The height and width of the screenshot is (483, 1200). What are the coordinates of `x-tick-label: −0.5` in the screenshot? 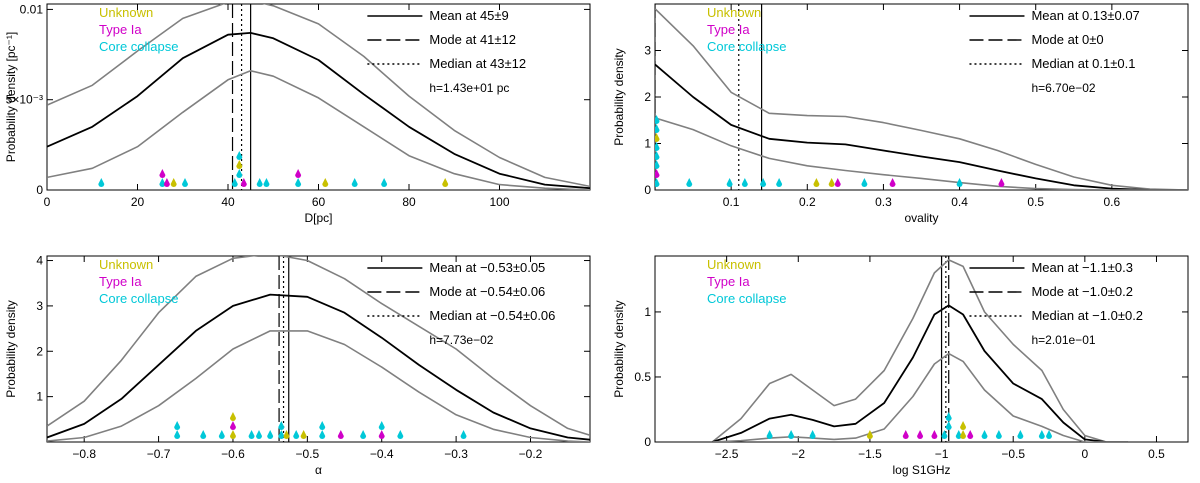 It's located at (1013, 454).